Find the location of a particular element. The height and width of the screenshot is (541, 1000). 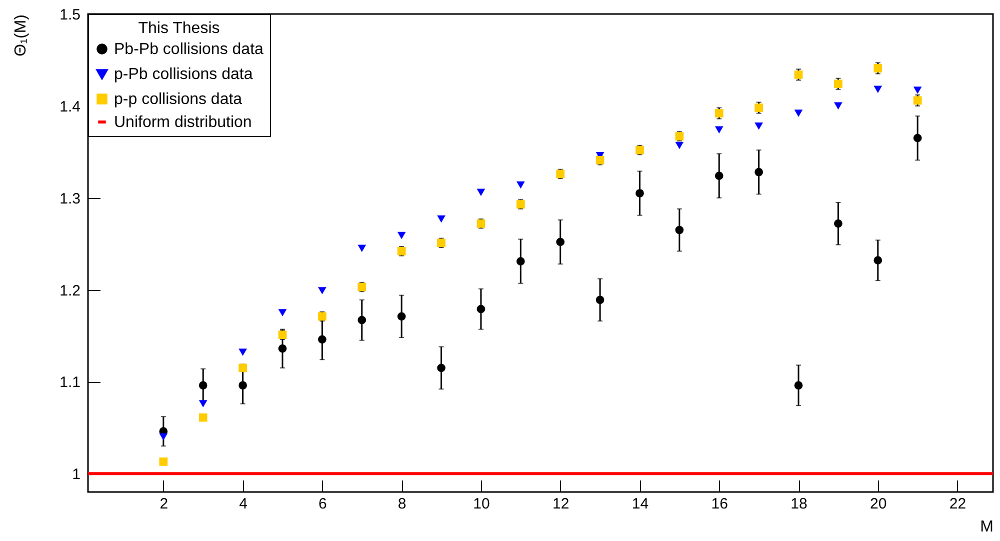

y-tick-label: 1.4 is located at coordinates (70, 107).